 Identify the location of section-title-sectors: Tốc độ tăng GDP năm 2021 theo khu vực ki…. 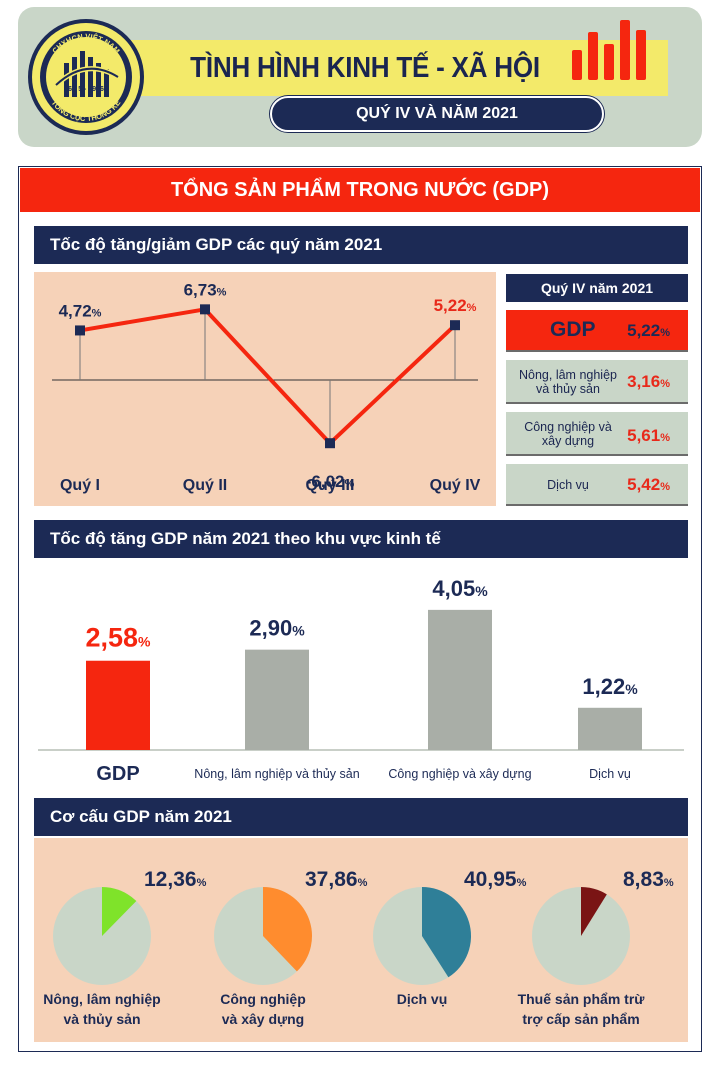
(361, 539).